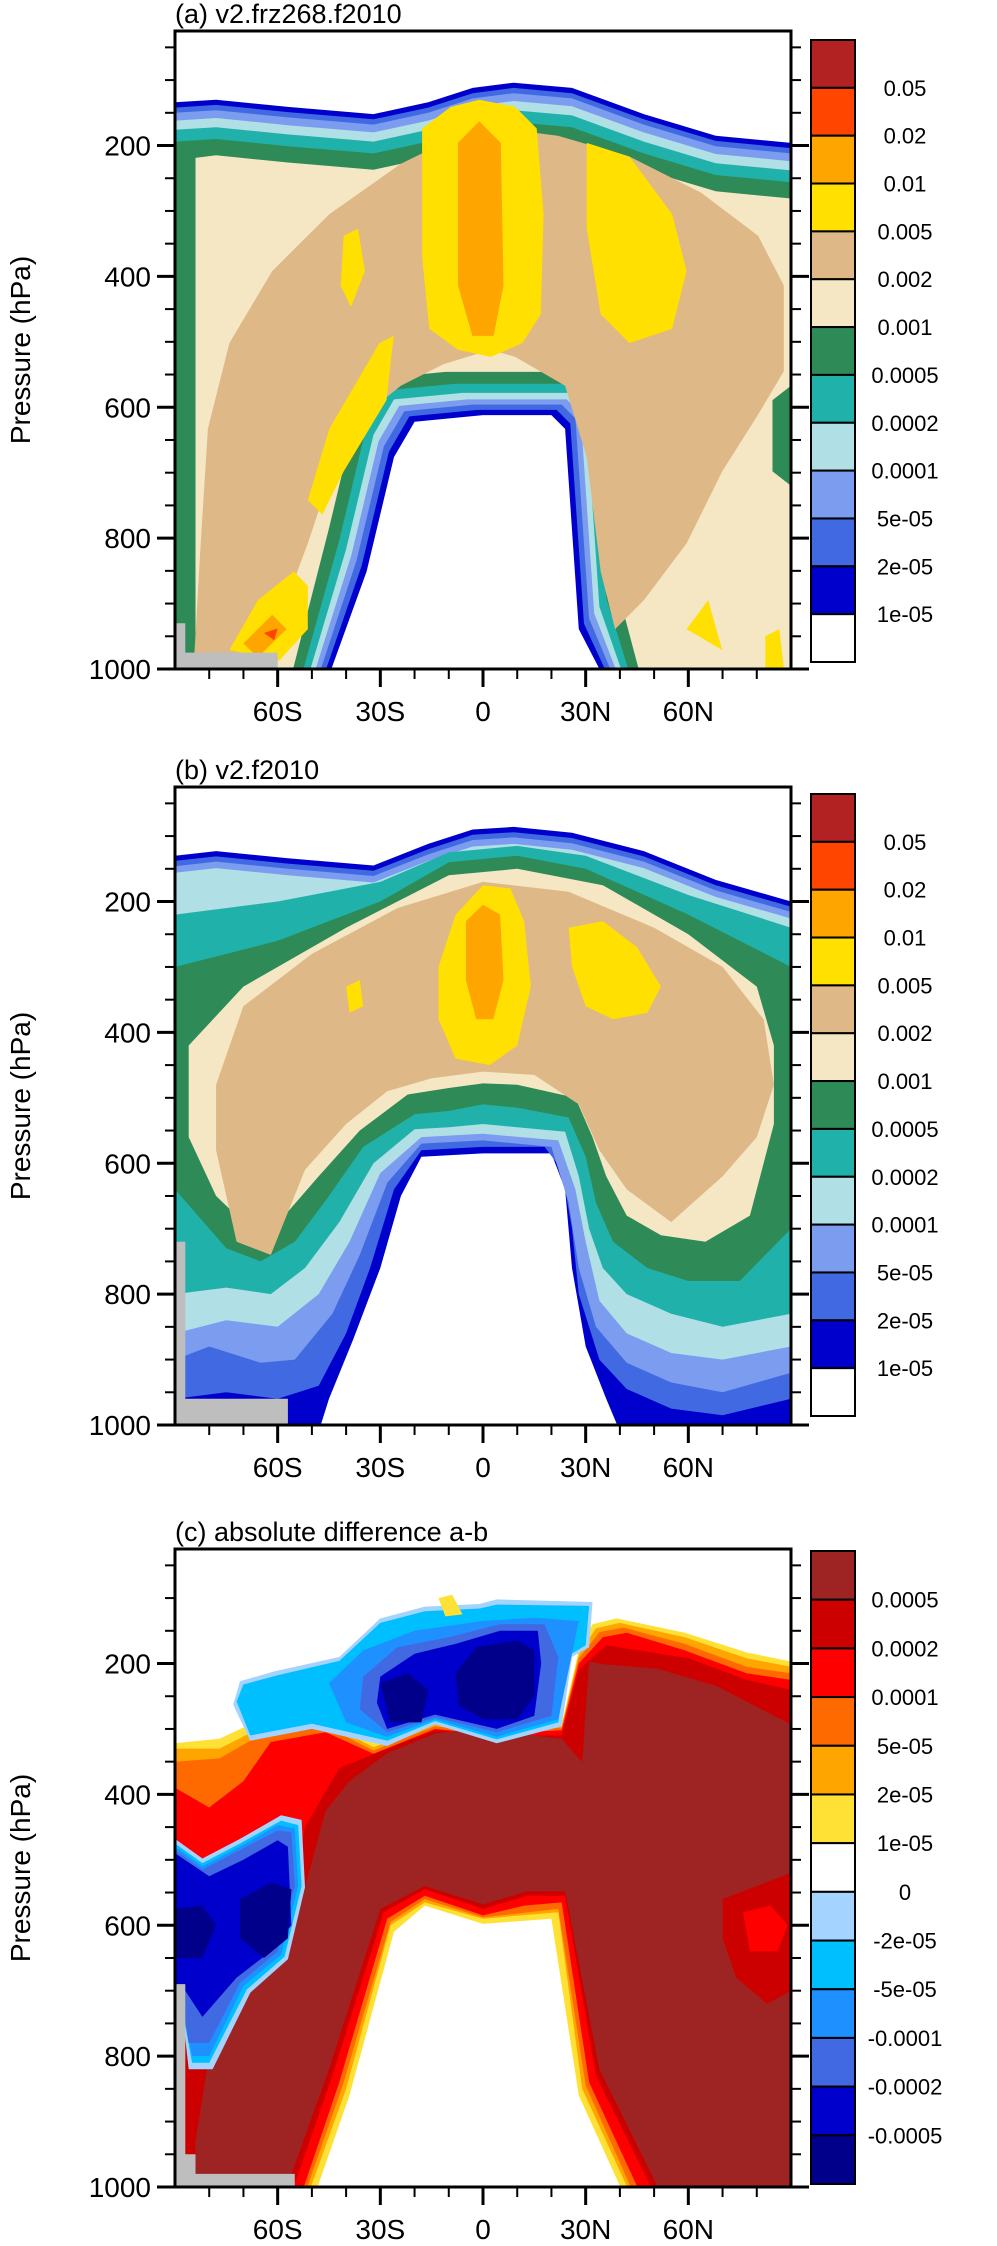 This screenshot has height=2246, width=997. What do you see at coordinates (905, 2135) in the screenshot?
I see `colorbar-label: -0.0005` at bounding box center [905, 2135].